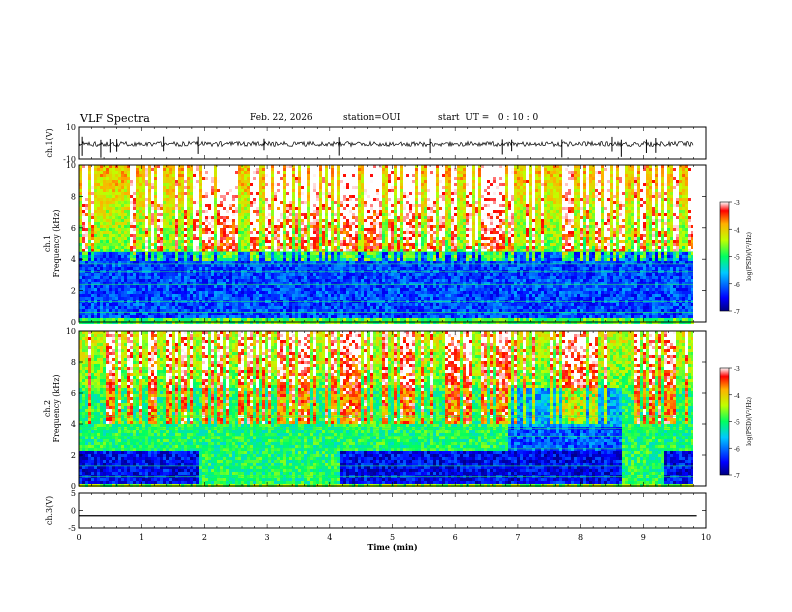 This screenshot has height=612, width=792. I want to click on date-label: Feb. 22, 2026, so click(281, 118).